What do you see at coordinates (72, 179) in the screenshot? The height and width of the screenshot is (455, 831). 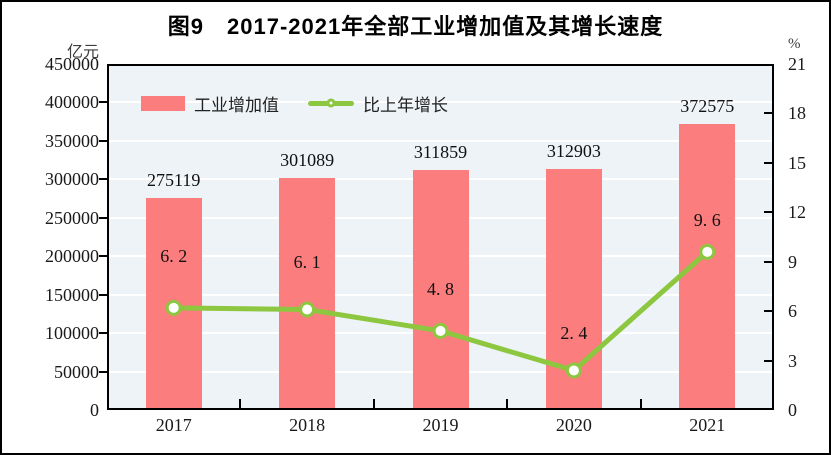 I see `left-axis-tick-label: 300000` at bounding box center [72, 179].